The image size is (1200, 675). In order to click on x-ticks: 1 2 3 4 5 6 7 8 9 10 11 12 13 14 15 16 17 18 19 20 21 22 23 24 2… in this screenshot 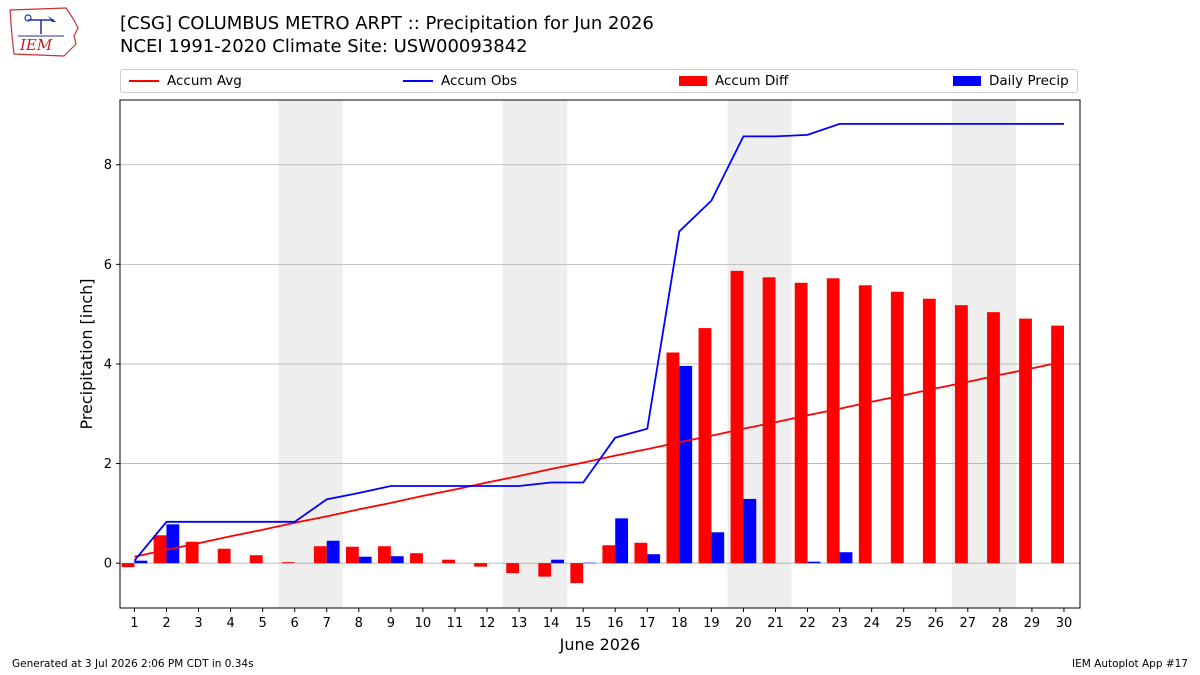, I will do `click(601, 619)`.